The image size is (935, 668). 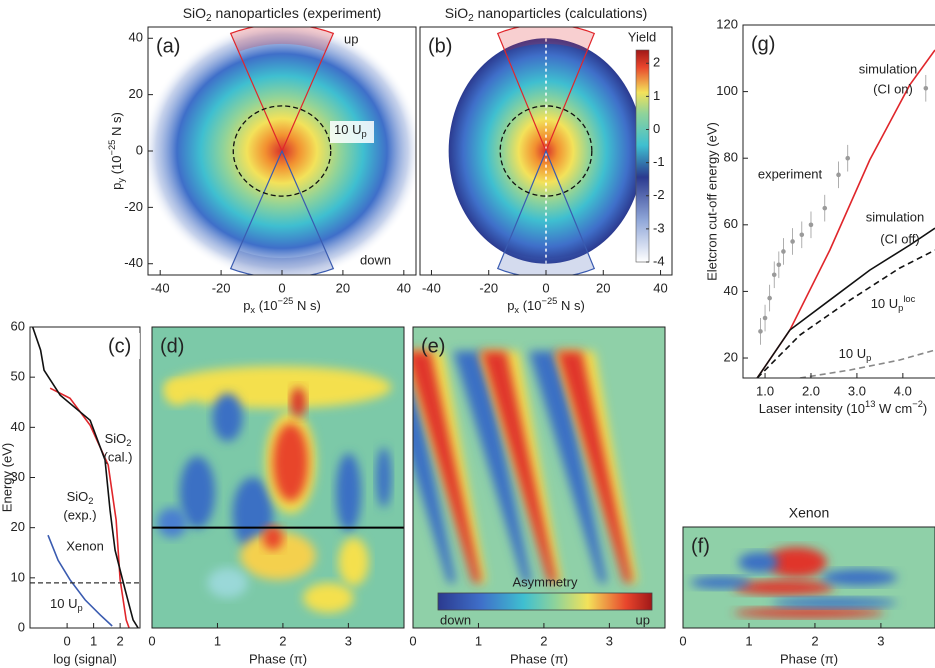 I want to click on panel-letter: (d), so click(x=172, y=346).